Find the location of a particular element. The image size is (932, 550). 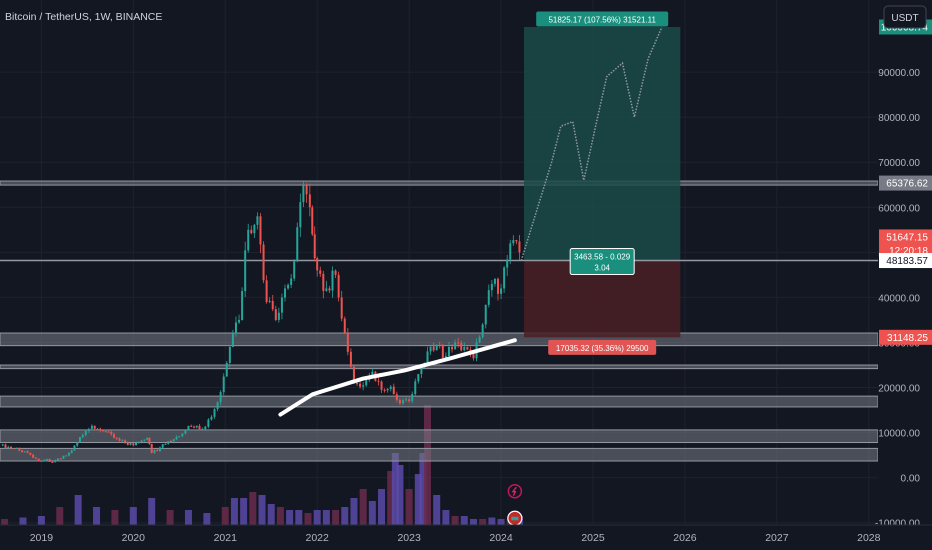

flash-bolt-icon is located at coordinates (514, 491).